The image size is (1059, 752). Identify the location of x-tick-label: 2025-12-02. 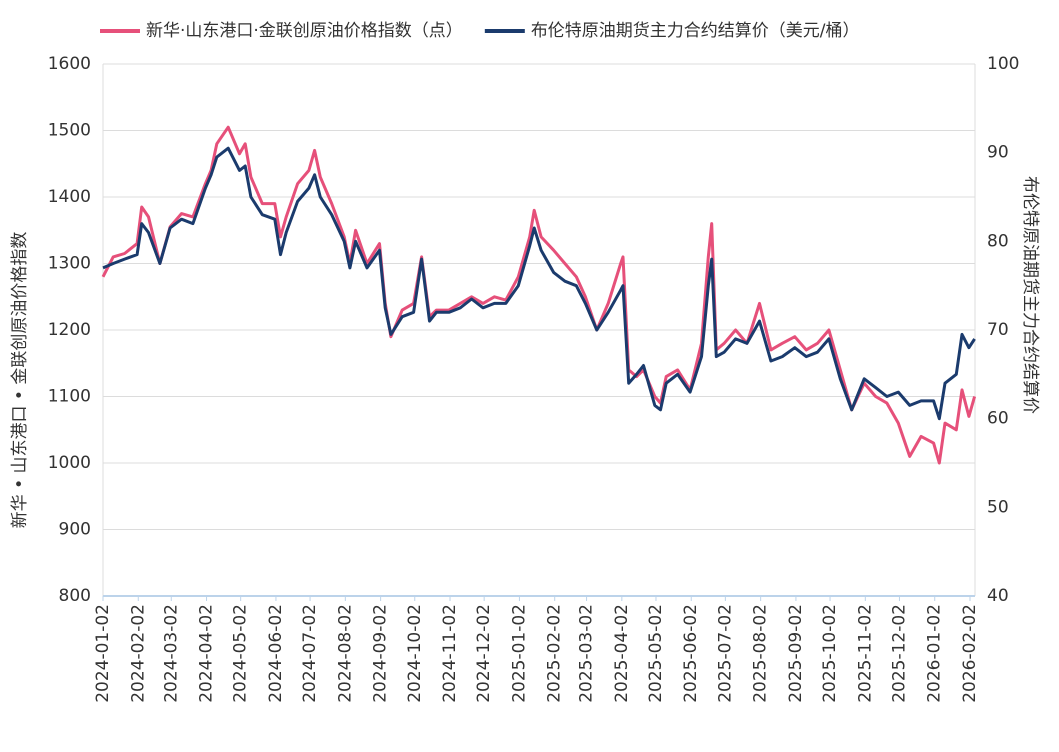
(899, 653).